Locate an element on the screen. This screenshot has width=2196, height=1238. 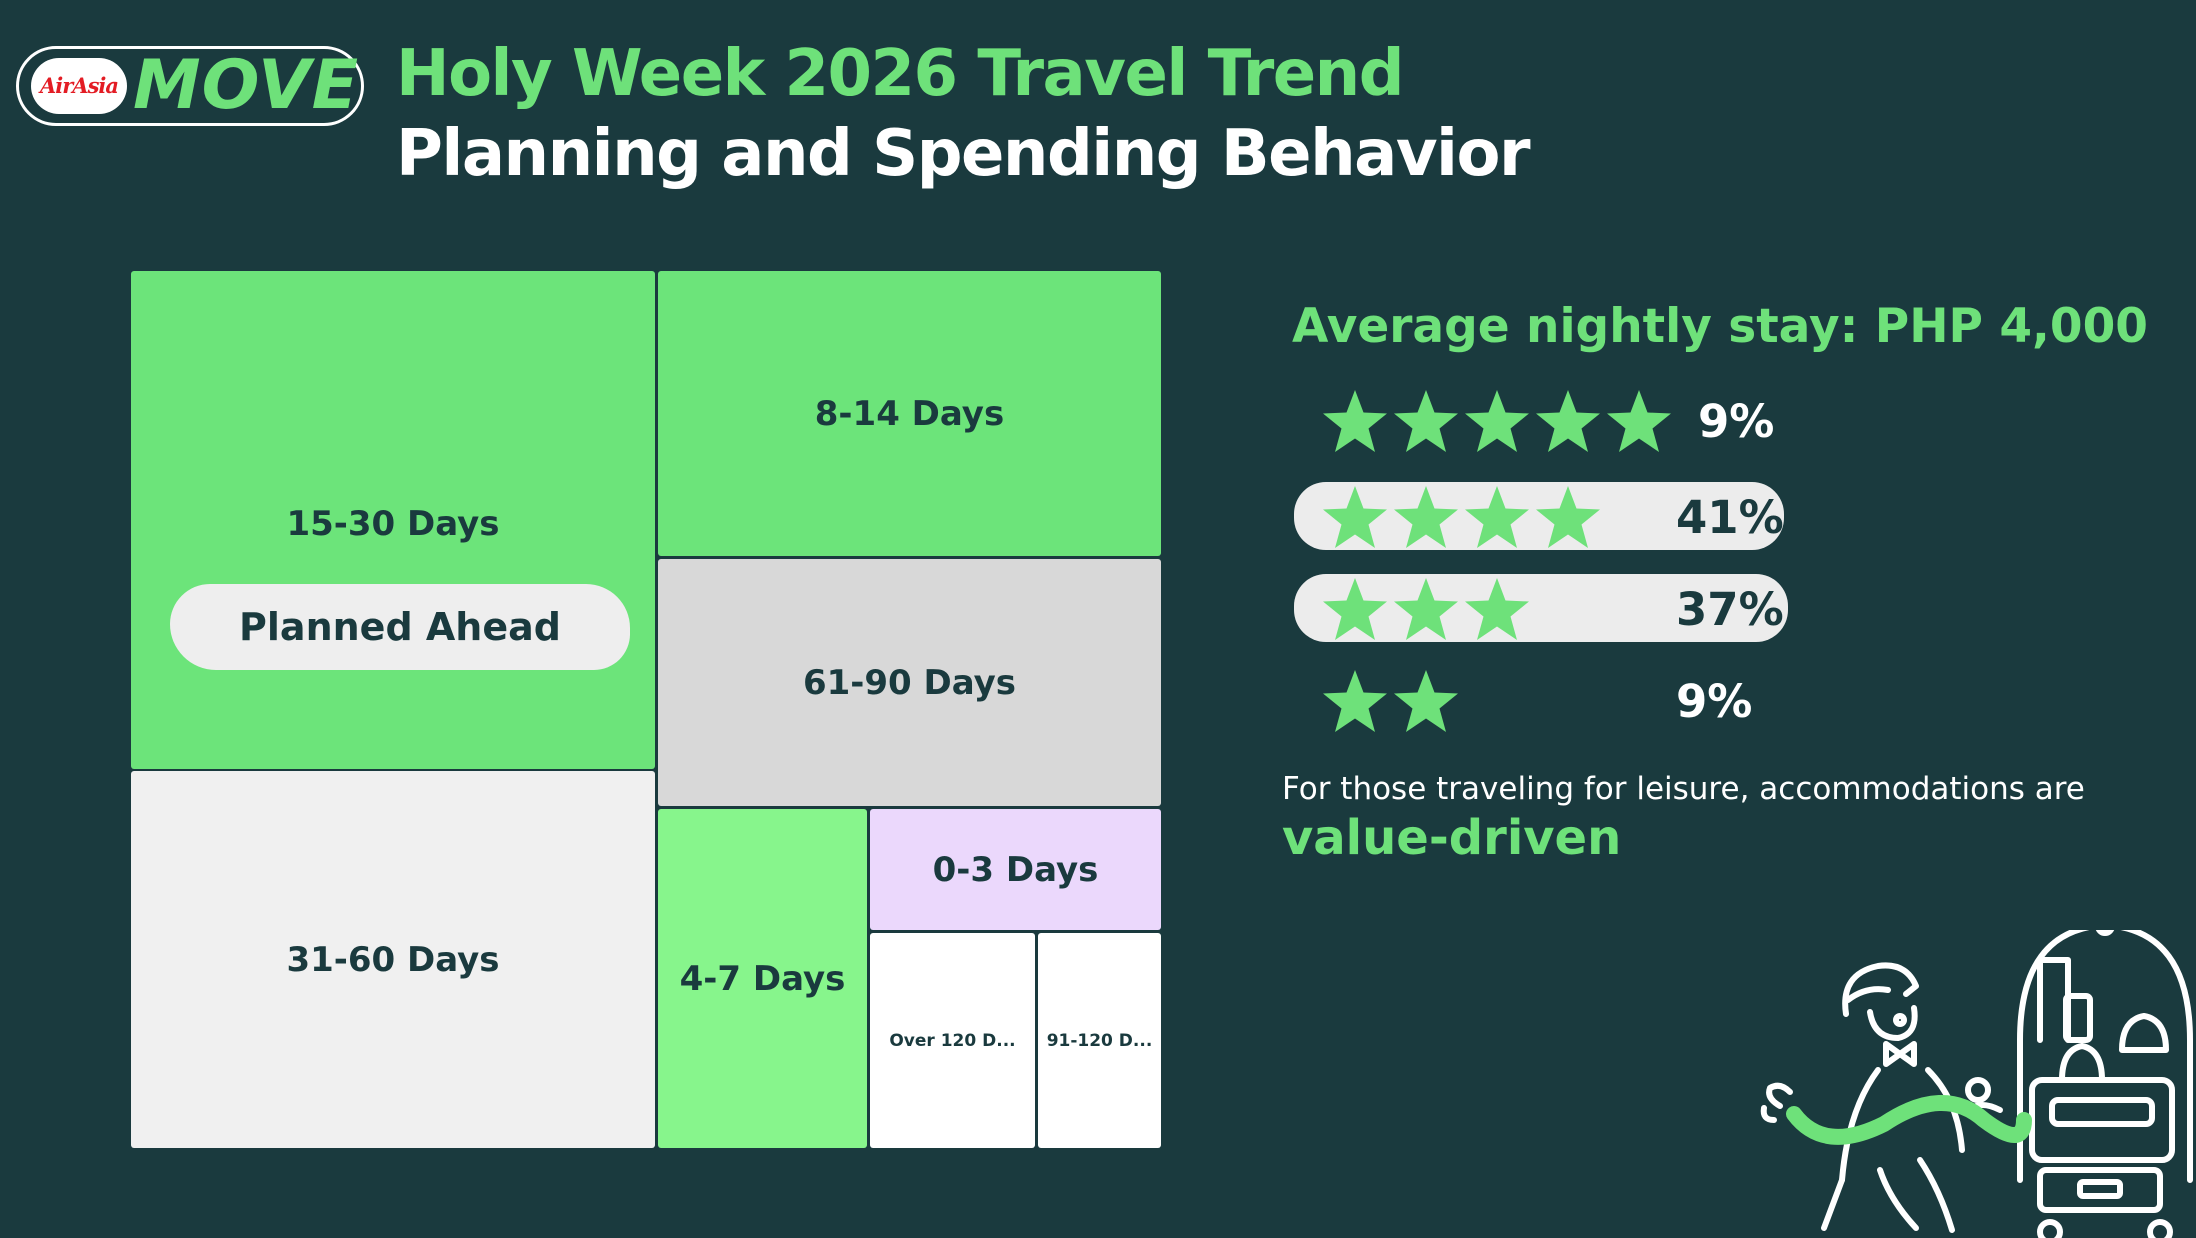
treemap-tile-label: 31-60 Days is located at coordinates (393, 959).